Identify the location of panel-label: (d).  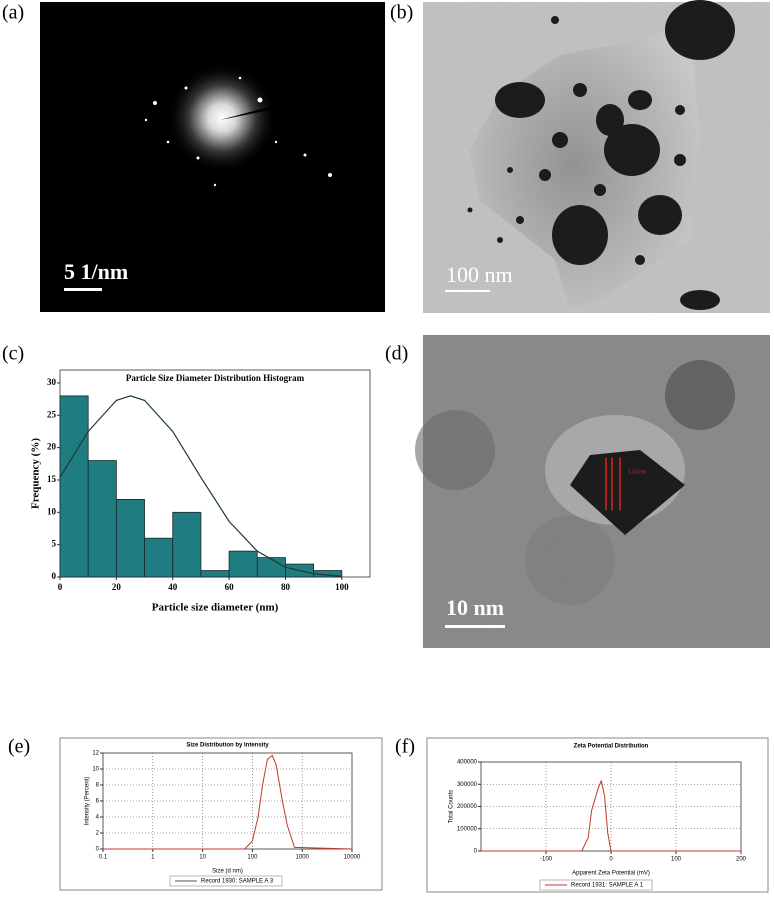
(396, 354).